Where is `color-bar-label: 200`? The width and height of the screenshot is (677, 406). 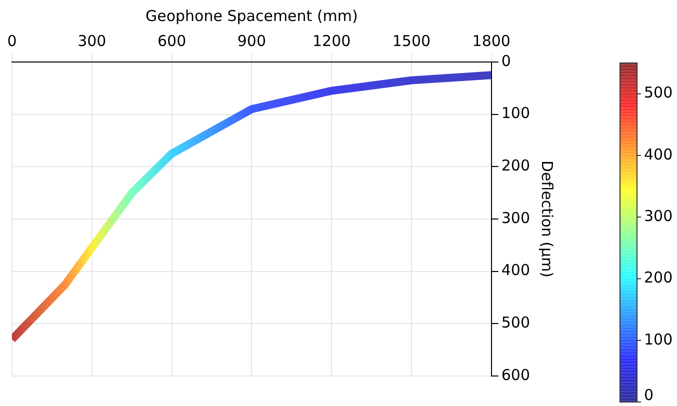 color-bar-label: 200 is located at coordinates (658, 277).